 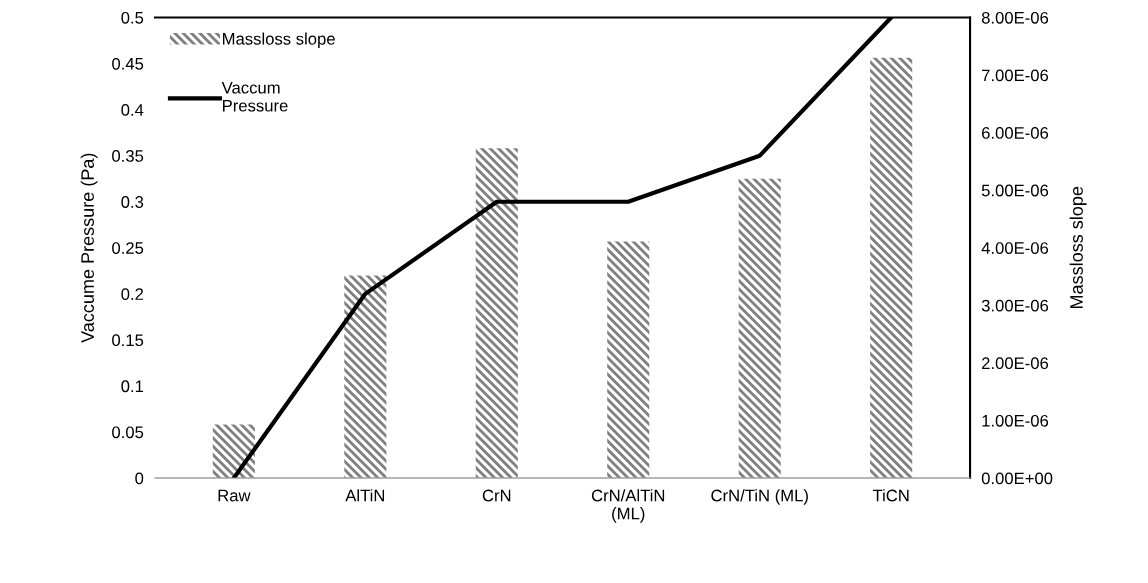 What do you see at coordinates (365, 495) in the screenshot?
I see `x-tick-label: AlTiN` at bounding box center [365, 495].